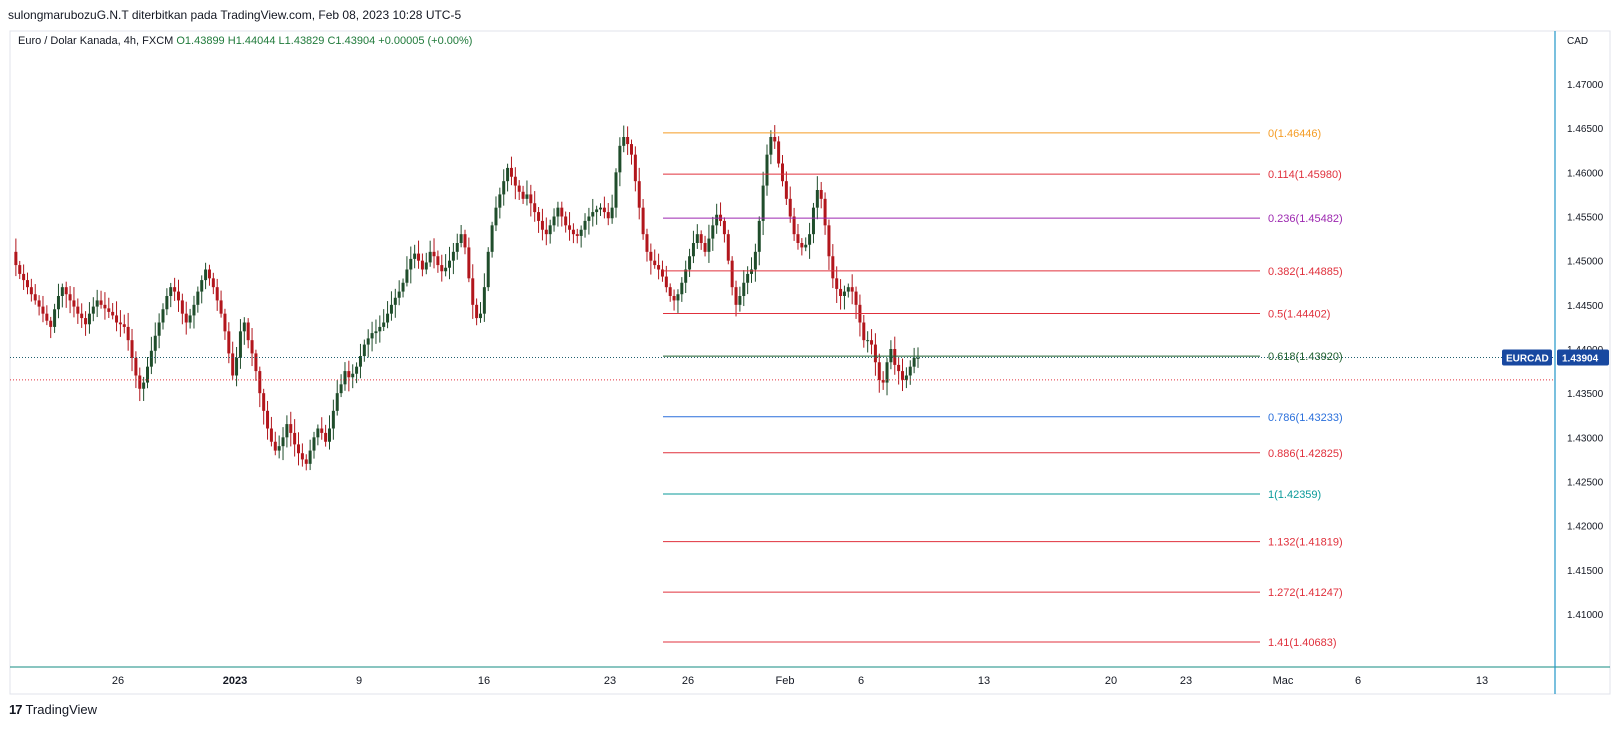 The height and width of the screenshot is (729, 1622). Describe the element at coordinates (800, 681) in the screenshot. I see `time-axis: 26 2023 9 16 23 26 Feb 6 13 20 23 Mac 6 13` at that location.